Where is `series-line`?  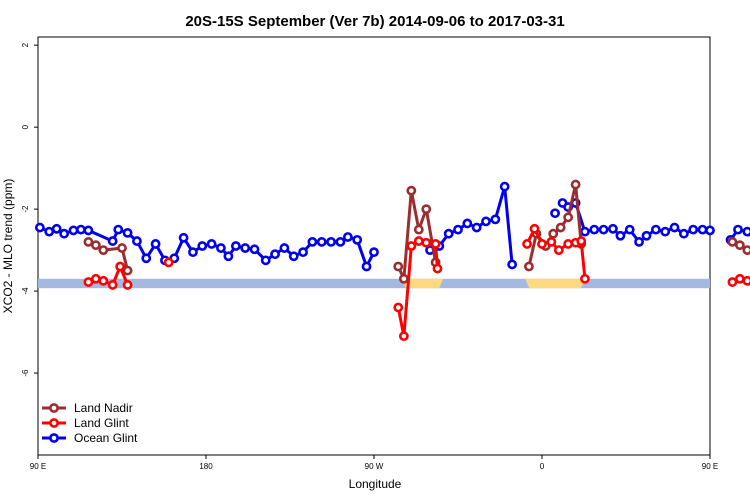 series-line is located at coordinates (471, 225).